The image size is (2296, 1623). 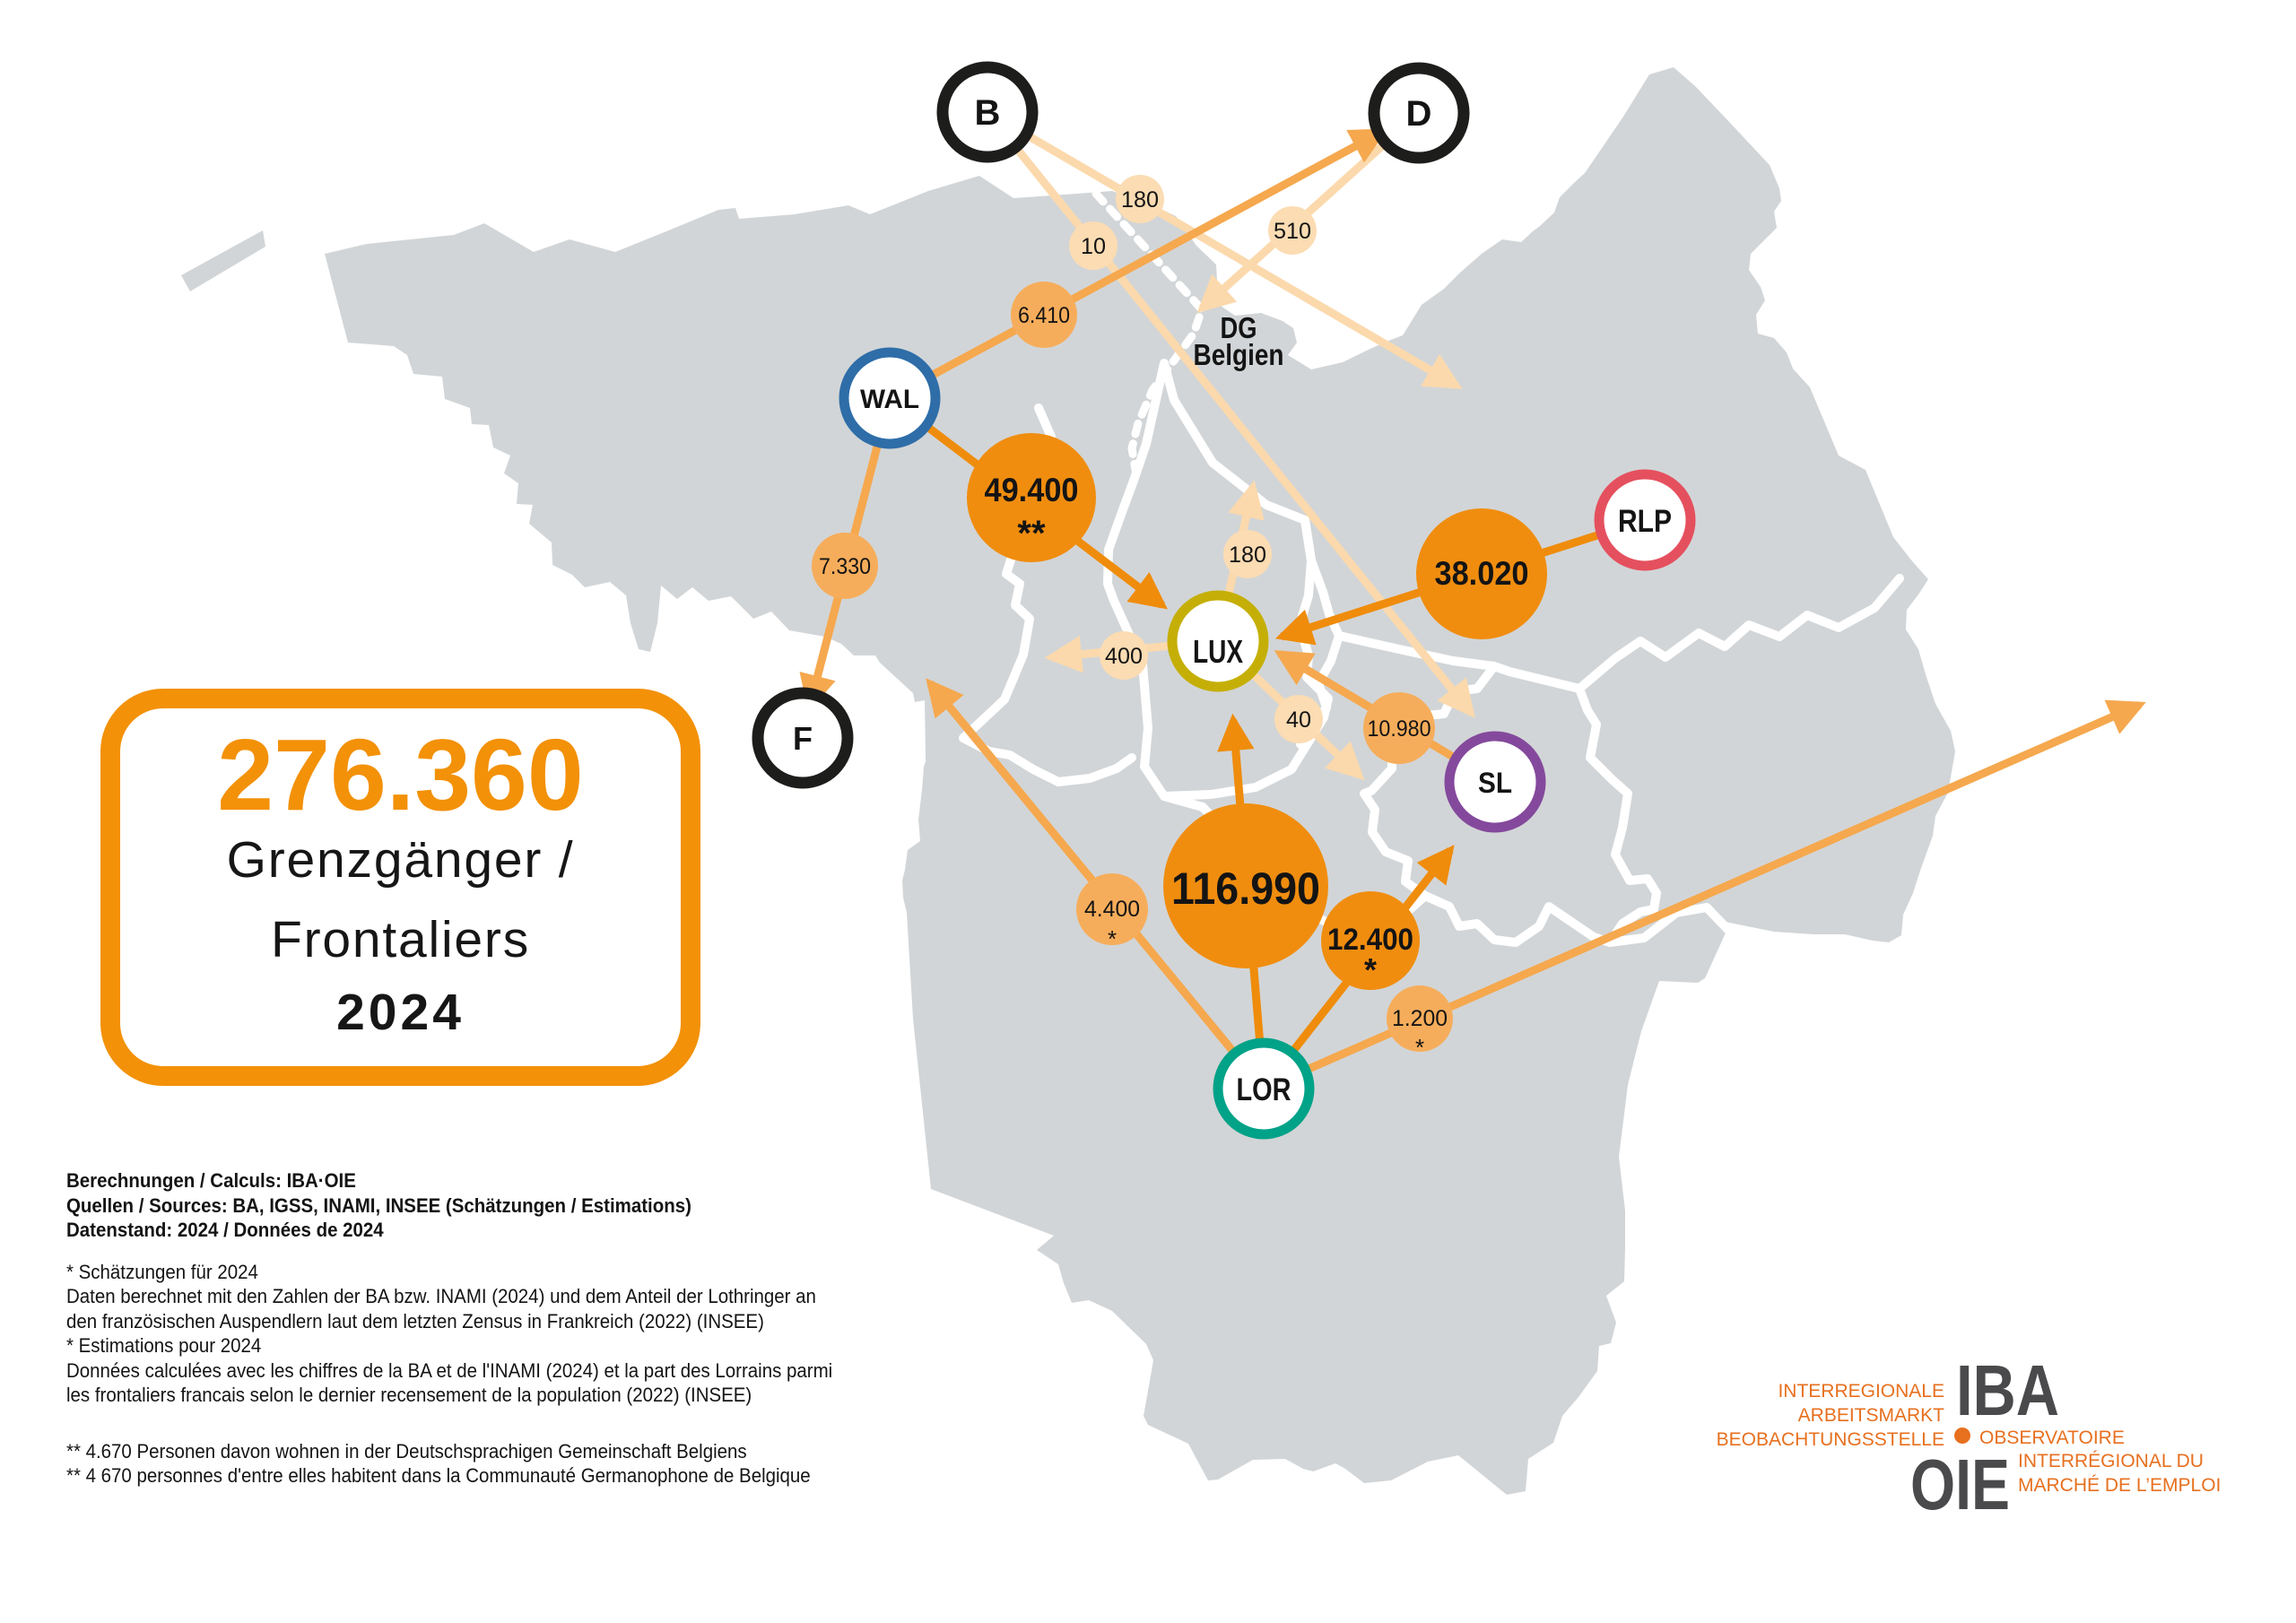 What do you see at coordinates (1239, 354) in the screenshot?
I see `svg-text: Belgien` at bounding box center [1239, 354].